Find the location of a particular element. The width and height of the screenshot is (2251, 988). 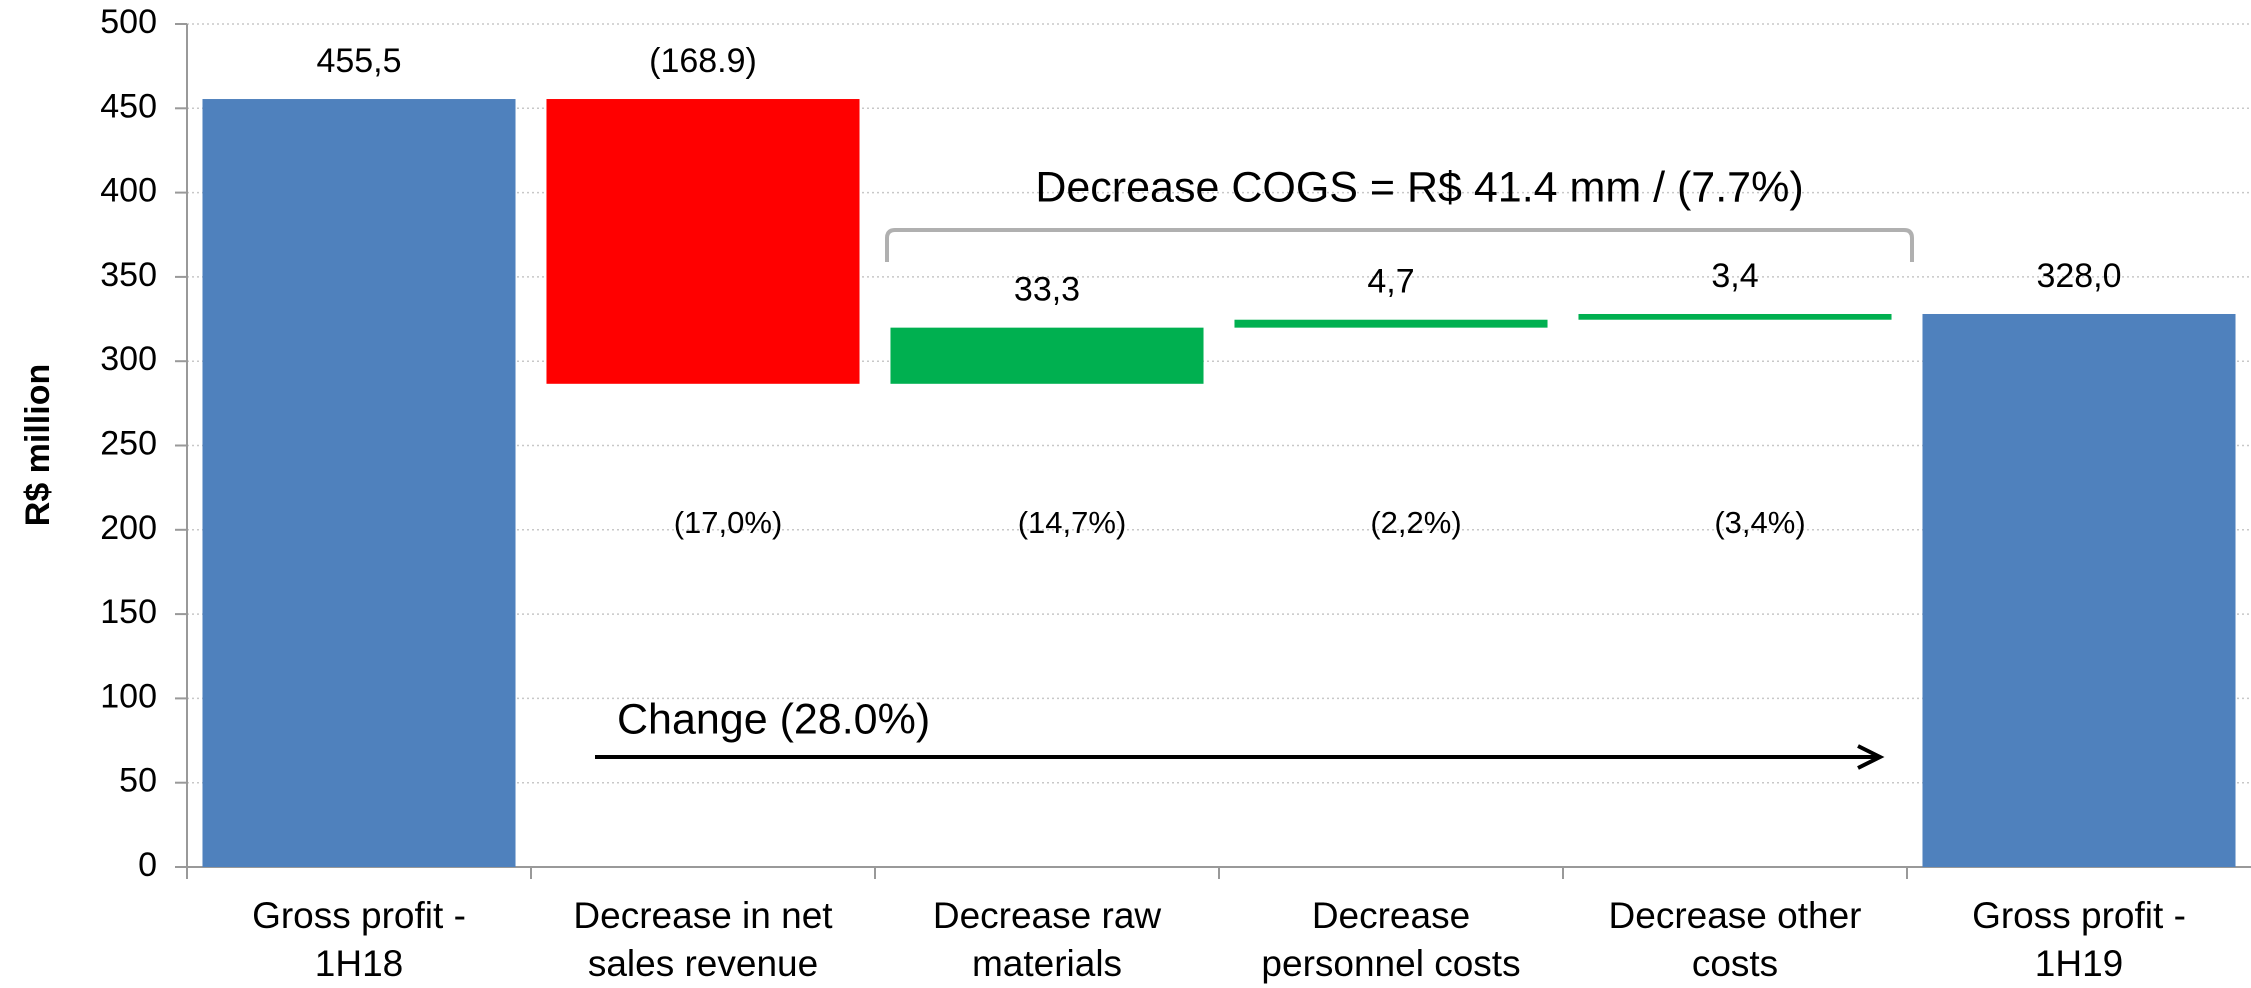

y-tick-label: 100 is located at coordinates (128, 696).